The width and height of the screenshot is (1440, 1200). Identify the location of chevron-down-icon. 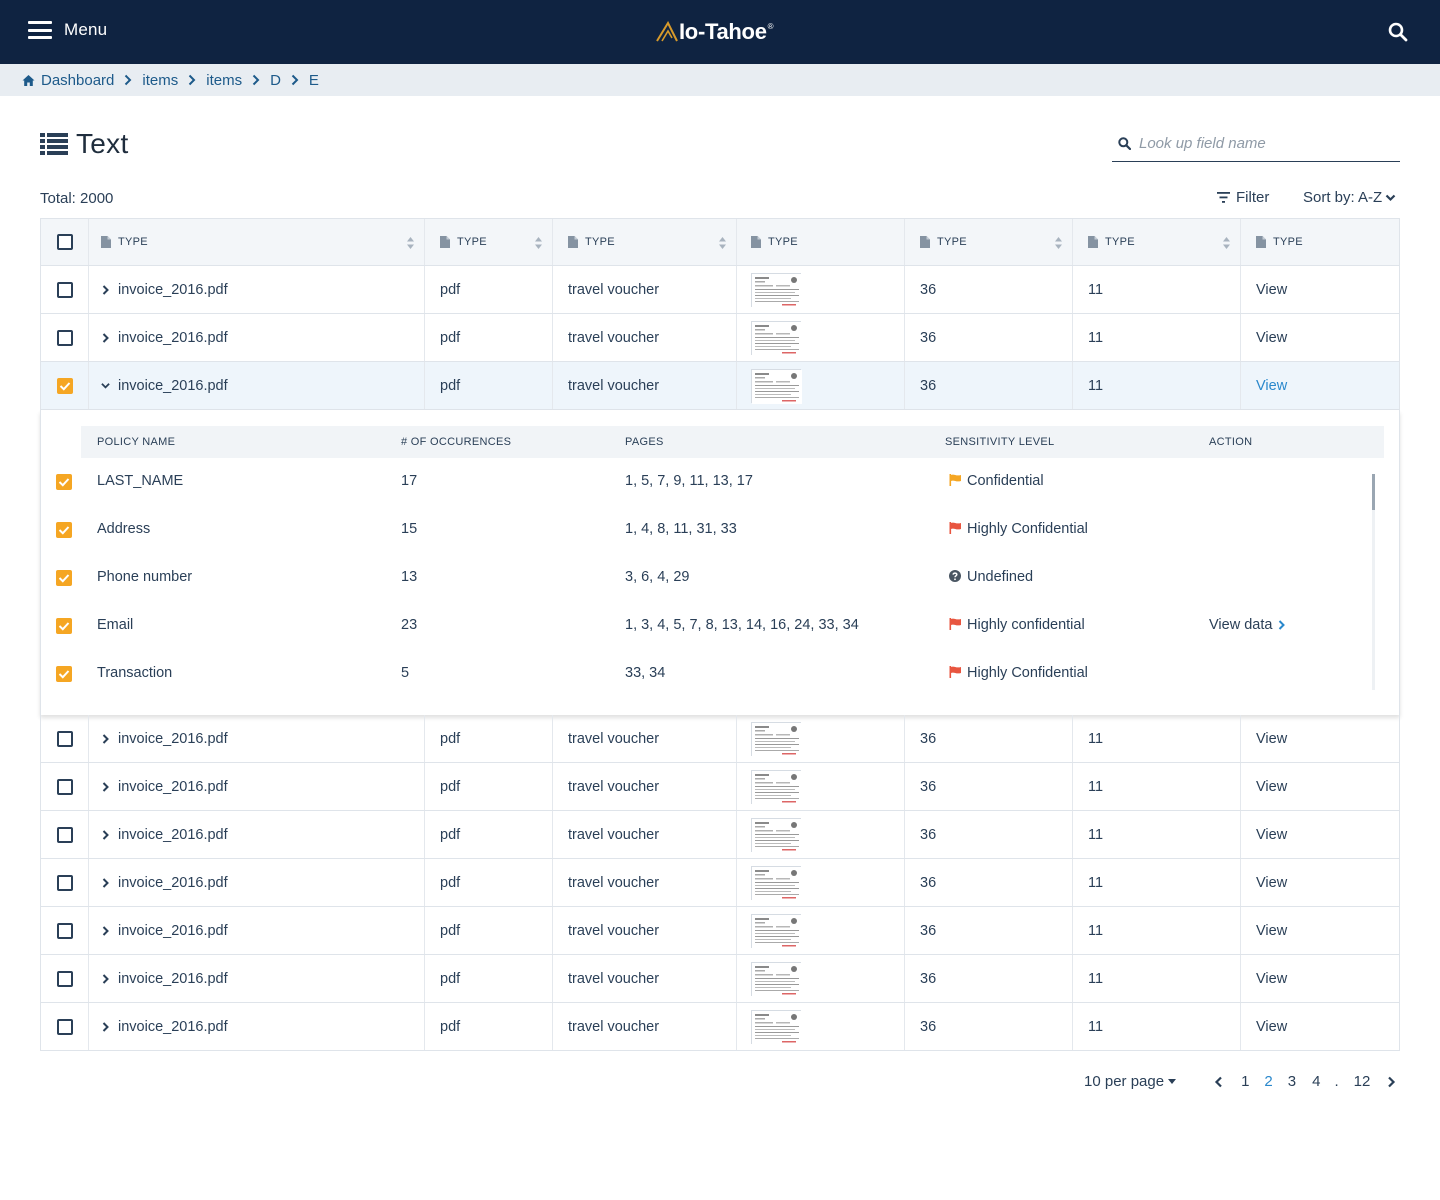
(105, 386).